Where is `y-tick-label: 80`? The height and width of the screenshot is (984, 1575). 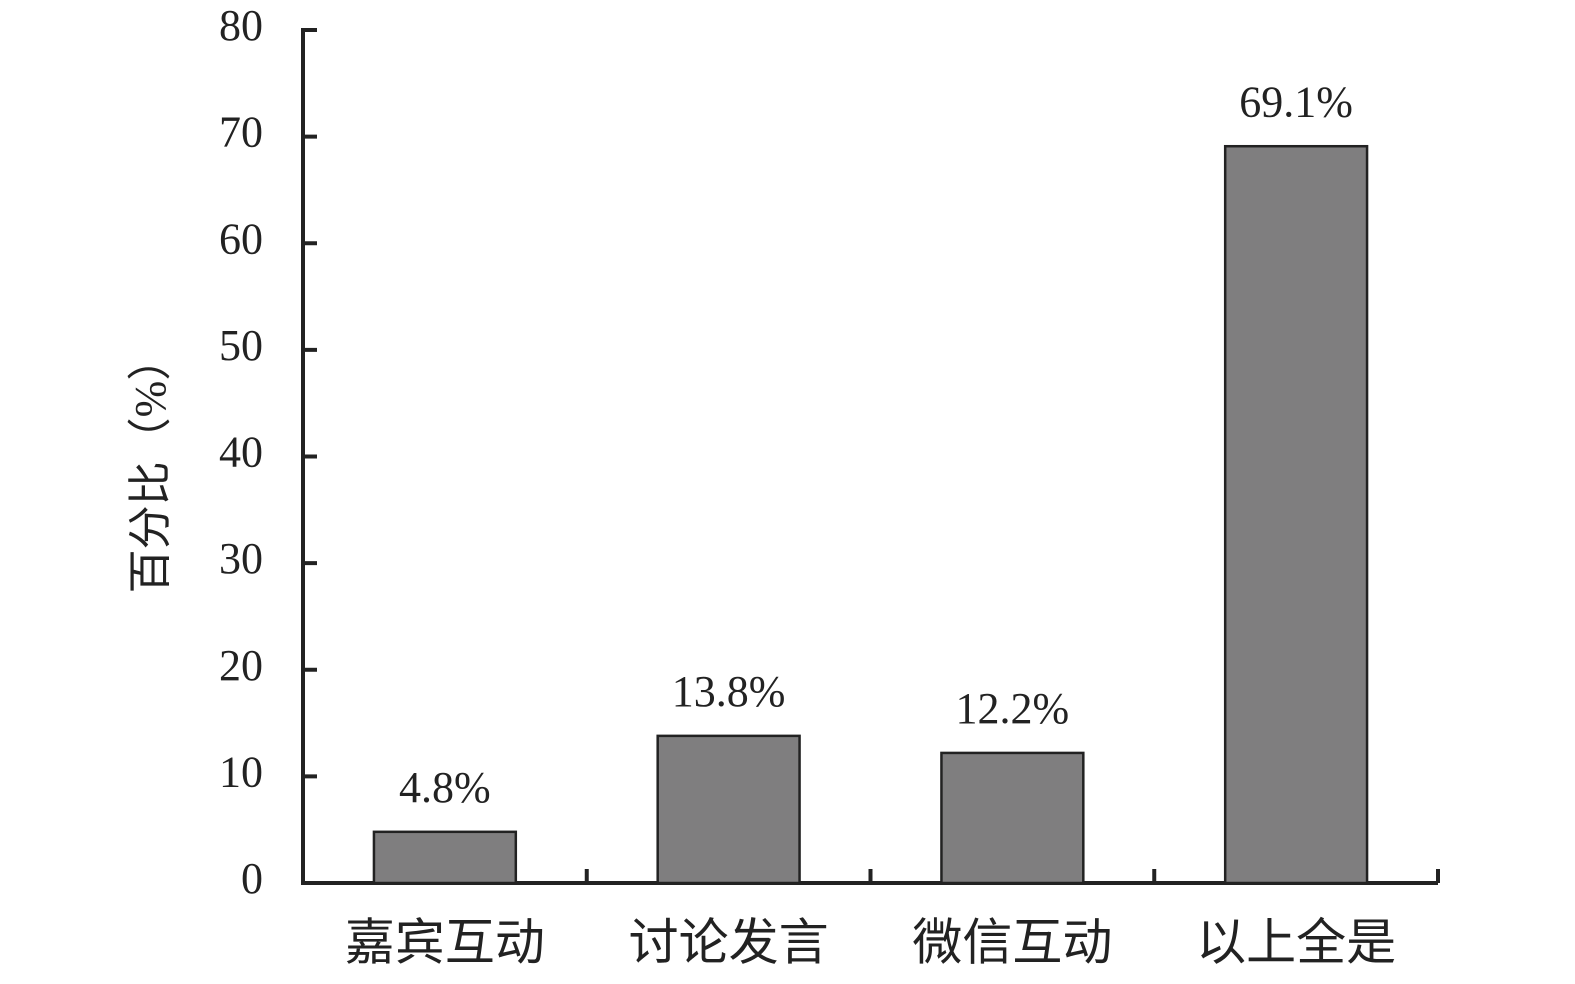 y-tick-label: 80 is located at coordinates (241, 25).